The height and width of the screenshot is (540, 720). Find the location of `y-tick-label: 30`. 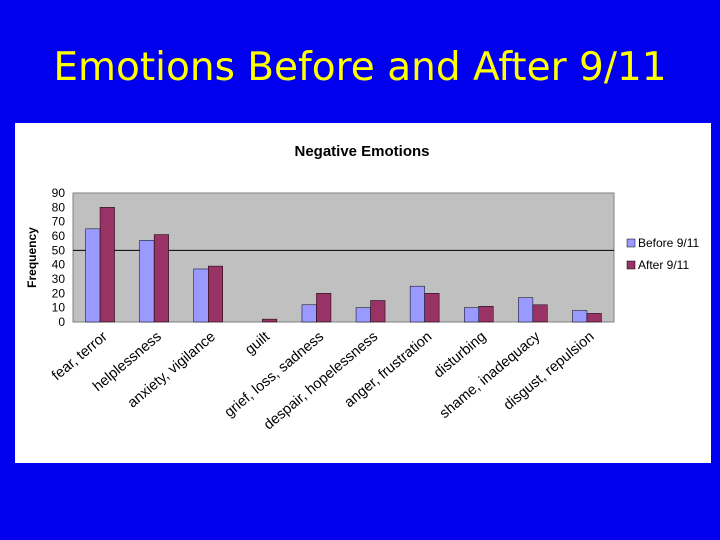

y-tick-label: 30 is located at coordinates (59, 279).